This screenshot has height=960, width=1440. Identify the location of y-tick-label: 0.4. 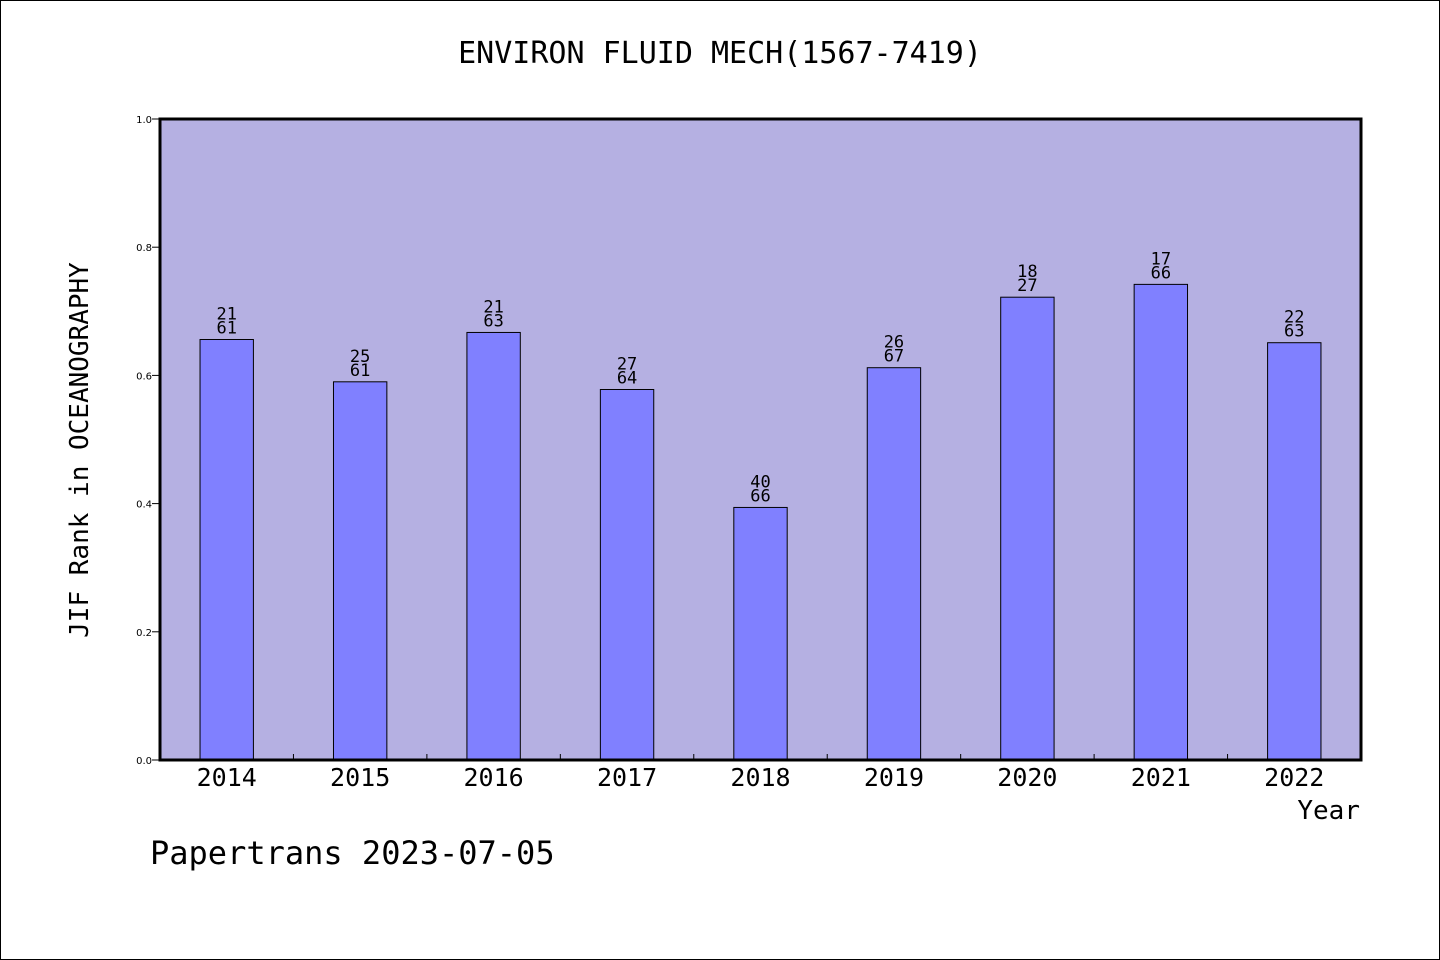
(144, 505).